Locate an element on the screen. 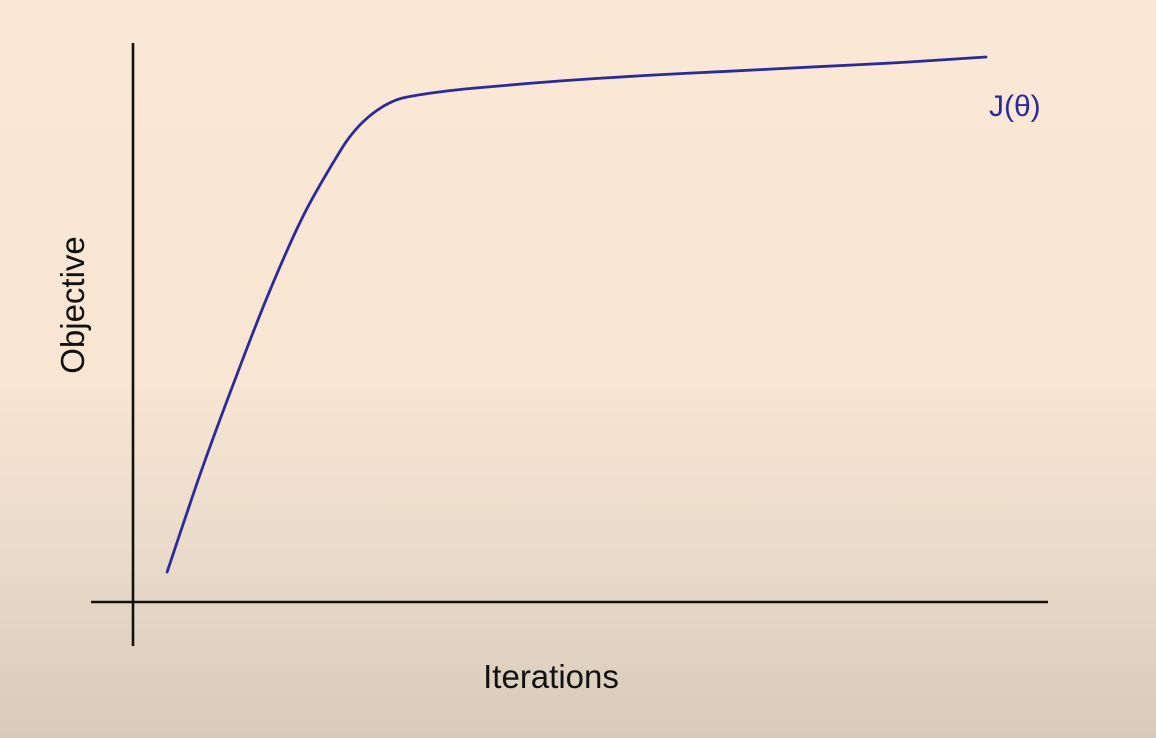 This screenshot has width=1156, height=738. y-axis-label: Objective is located at coordinates (72, 305).